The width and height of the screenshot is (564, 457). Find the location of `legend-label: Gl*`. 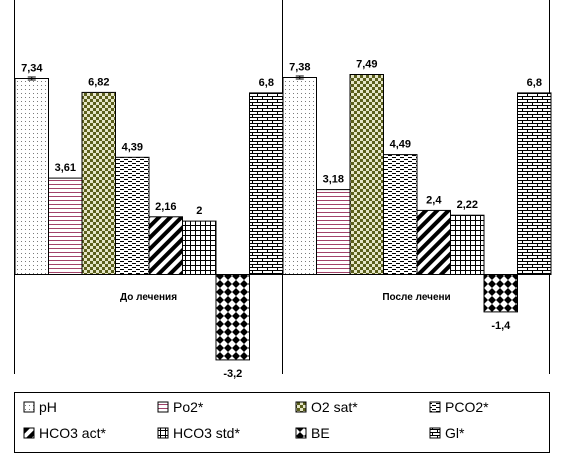

legend-label: Gl* is located at coordinates (455, 433).